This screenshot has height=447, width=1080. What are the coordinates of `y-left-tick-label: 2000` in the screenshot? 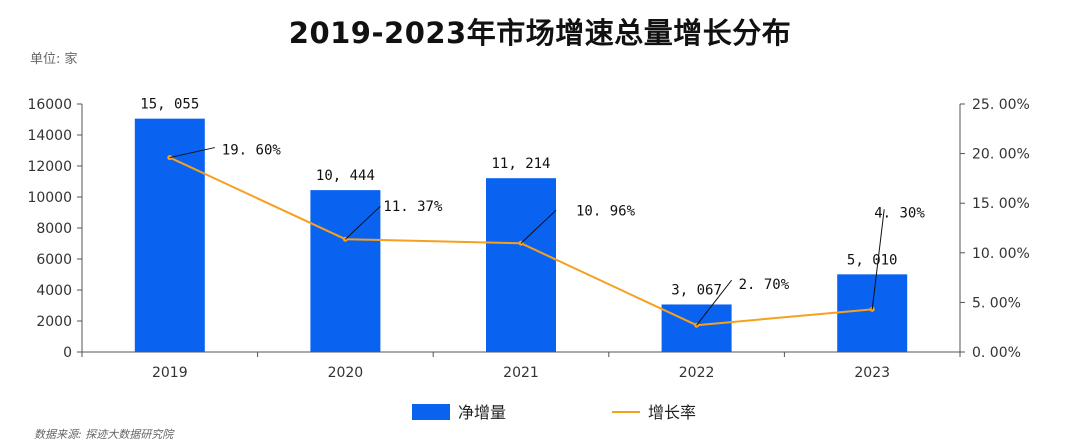 It's located at (54, 322).